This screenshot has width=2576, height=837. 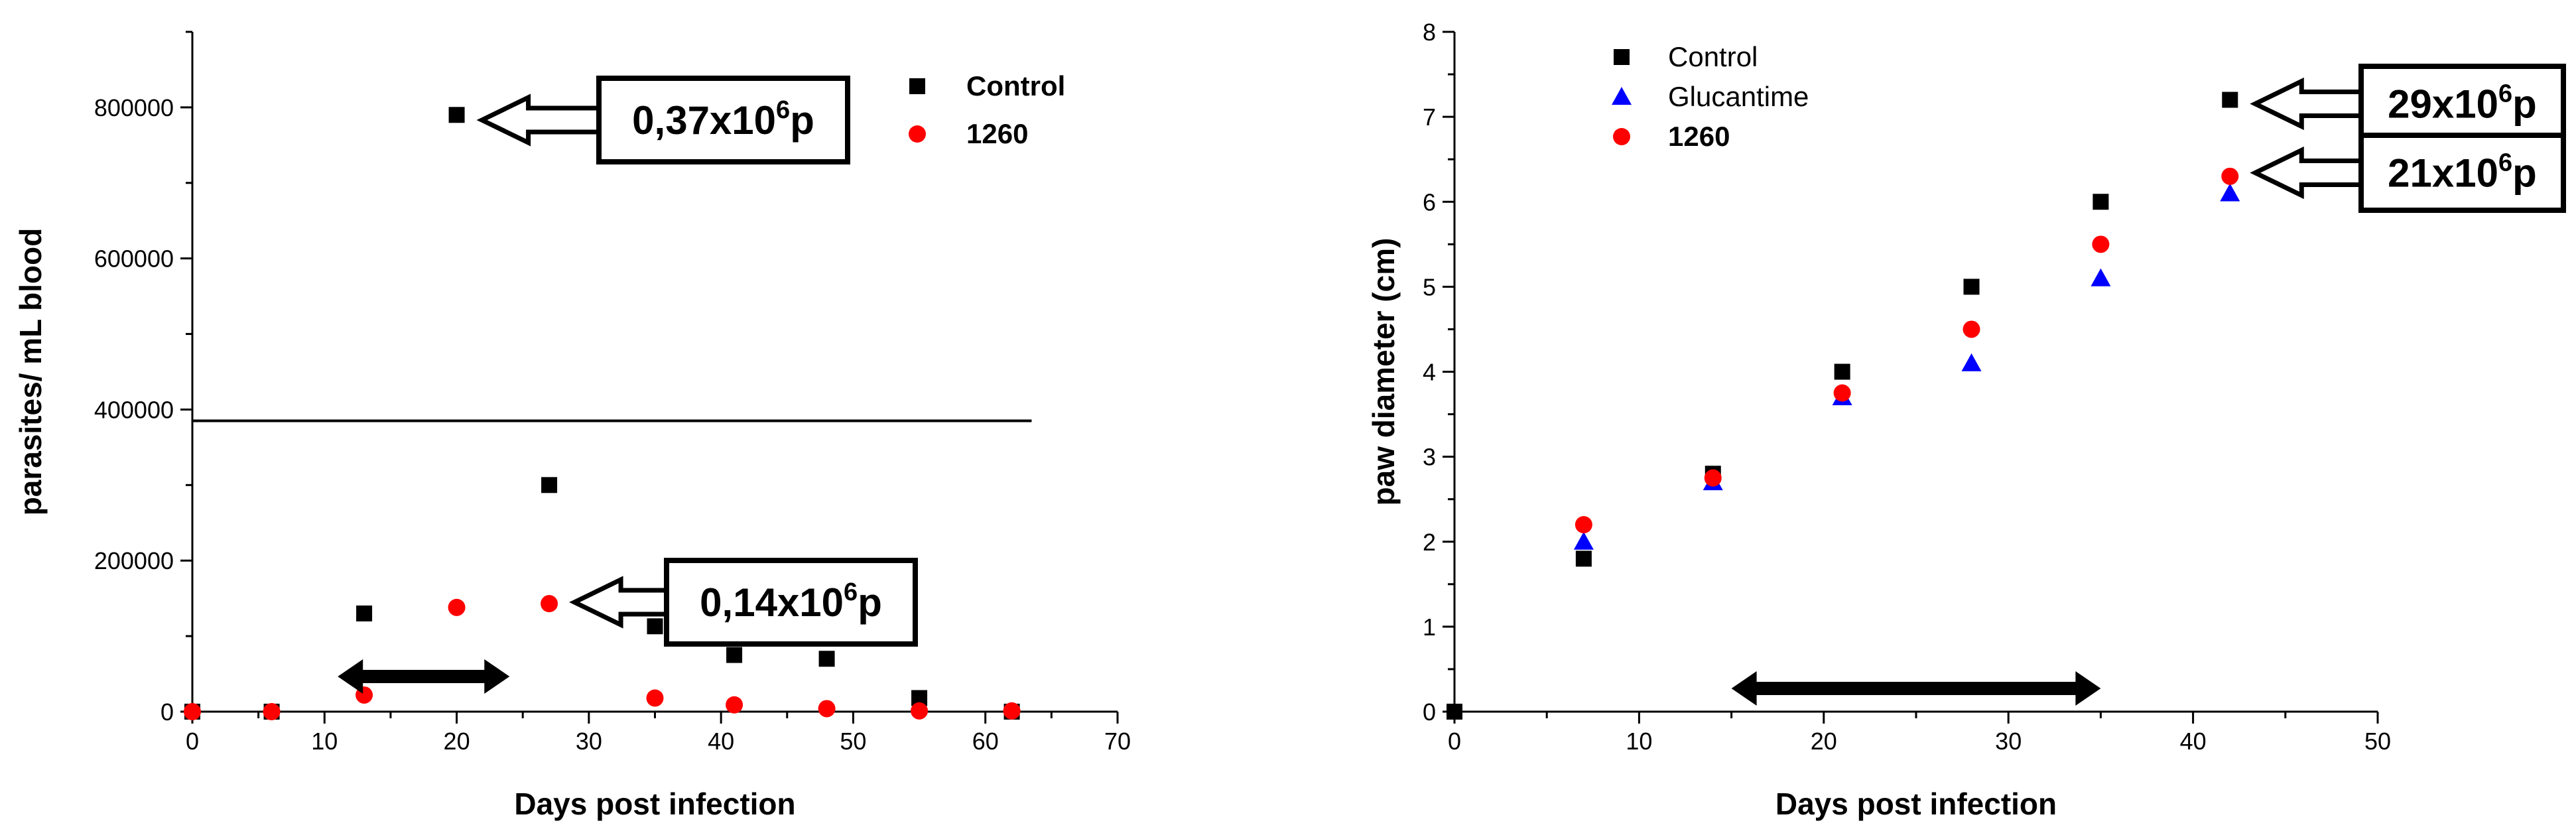 What do you see at coordinates (589, 741) in the screenshot?
I see `x-tick-label: 30` at bounding box center [589, 741].